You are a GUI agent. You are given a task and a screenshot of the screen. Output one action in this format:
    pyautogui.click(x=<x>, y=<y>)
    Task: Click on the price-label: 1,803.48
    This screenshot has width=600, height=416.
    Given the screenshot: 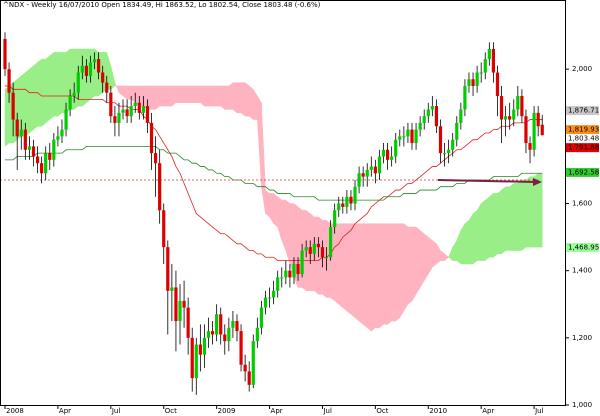 What is the action you would take?
    pyautogui.click(x=583, y=139)
    